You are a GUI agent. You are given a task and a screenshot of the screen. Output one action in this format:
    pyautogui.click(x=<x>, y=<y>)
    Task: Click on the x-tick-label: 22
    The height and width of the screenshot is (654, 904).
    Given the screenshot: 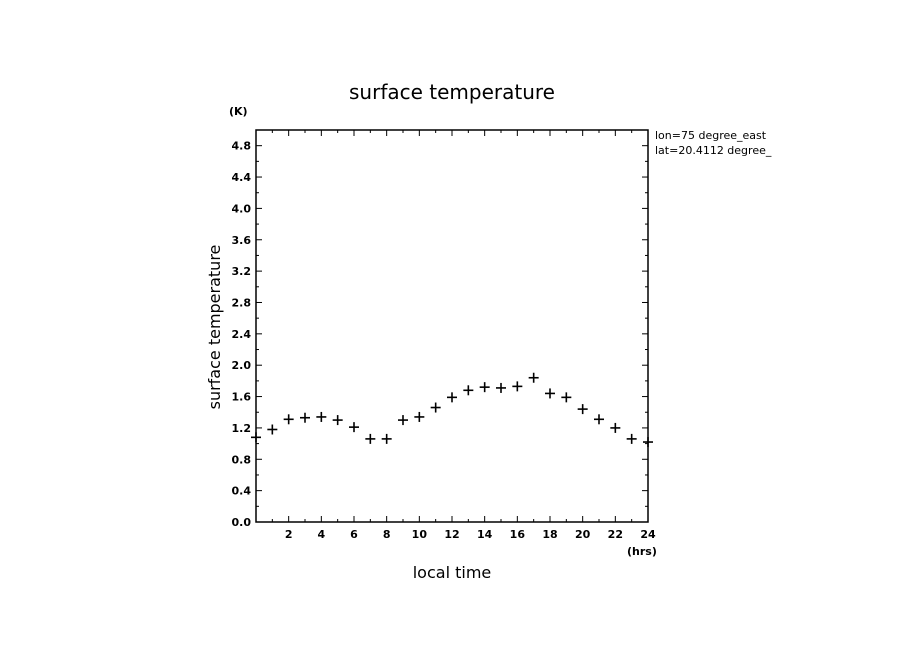 What is the action you would take?
    pyautogui.click(x=615, y=534)
    